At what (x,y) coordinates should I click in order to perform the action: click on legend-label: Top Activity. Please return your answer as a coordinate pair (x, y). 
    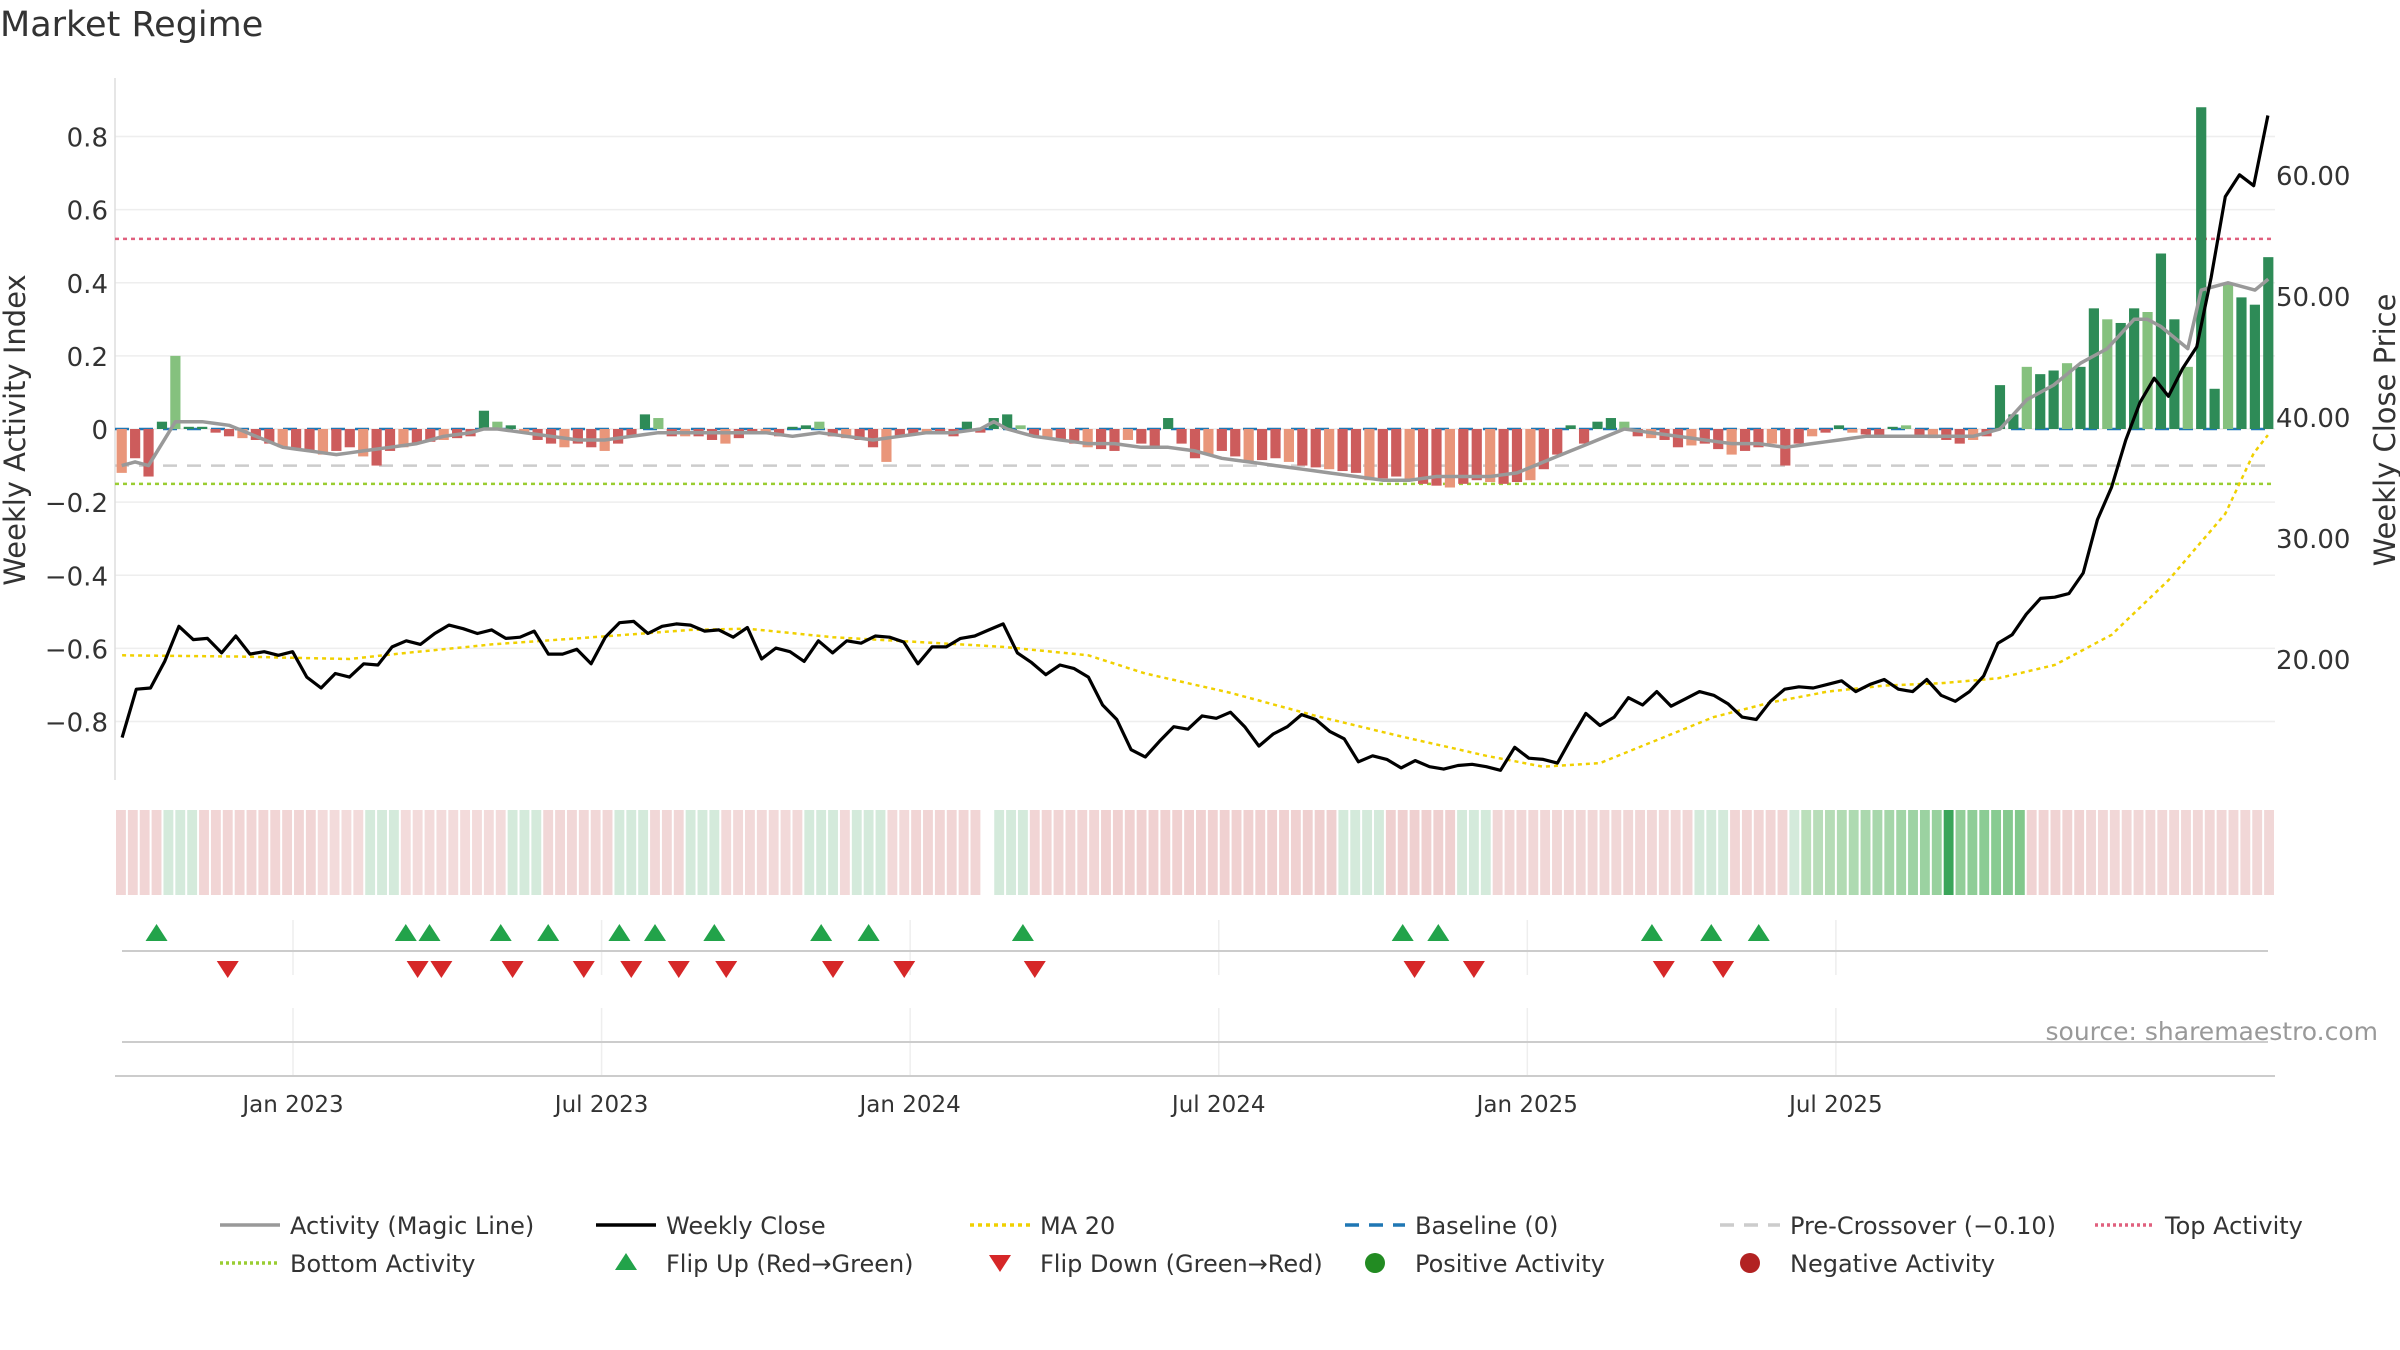
    Looking at the image, I should click on (2233, 1226).